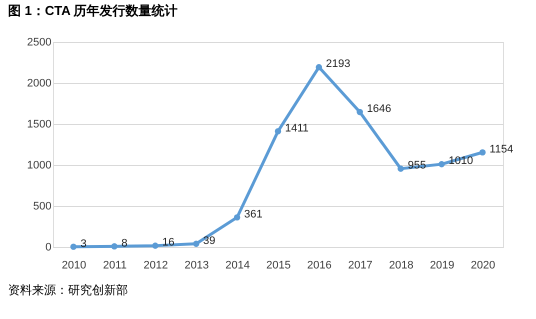  What do you see at coordinates (39, 166) in the screenshot?
I see `y-tick-label: 1000` at bounding box center [39, 166].